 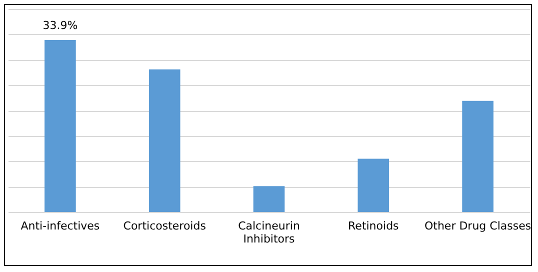 What do you see at coordinates (478, 226) in the screenshot?
I see `x-tick-label: Other Drug Classes` at bounding box center [478, 226].